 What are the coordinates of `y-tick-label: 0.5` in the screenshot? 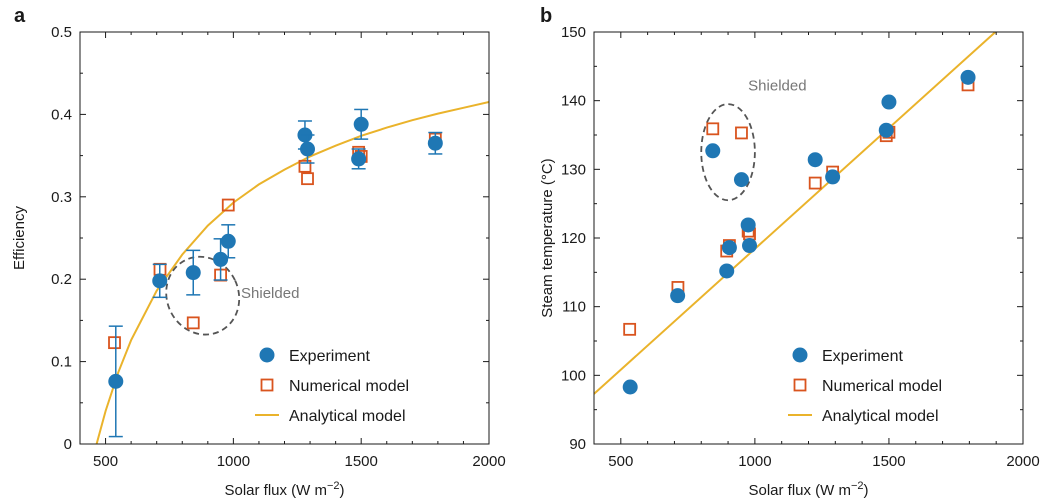 It's located at (61, 32).